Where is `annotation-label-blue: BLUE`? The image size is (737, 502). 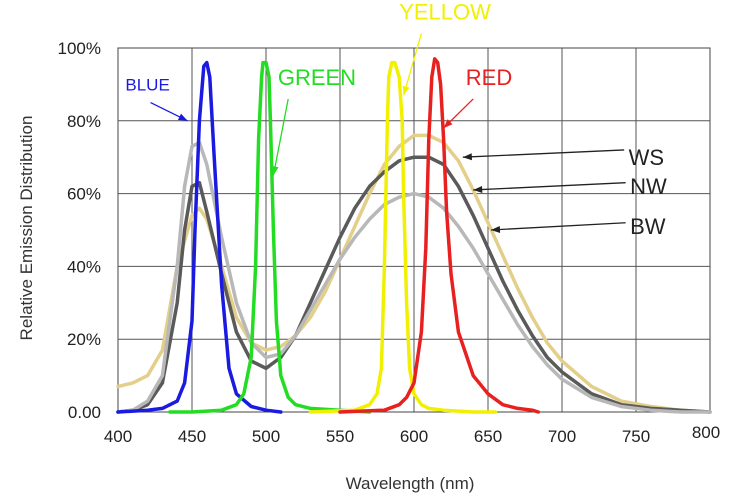
annotation-label-blue: BLUE is located at coordinates (147, 84).